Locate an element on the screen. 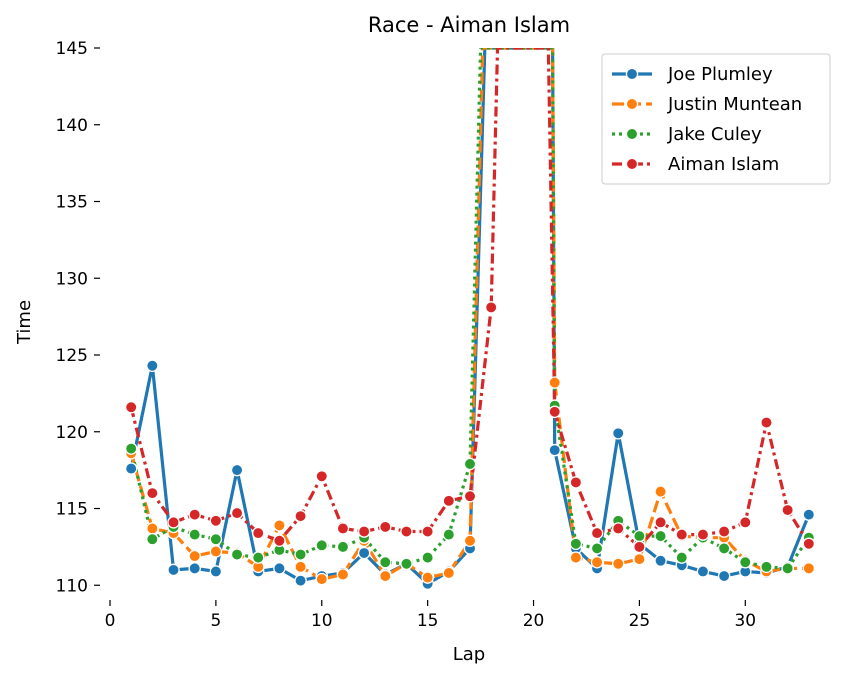 The image size is (856, 678). x-tick-label: 20 is located at coordinates (534, 621).